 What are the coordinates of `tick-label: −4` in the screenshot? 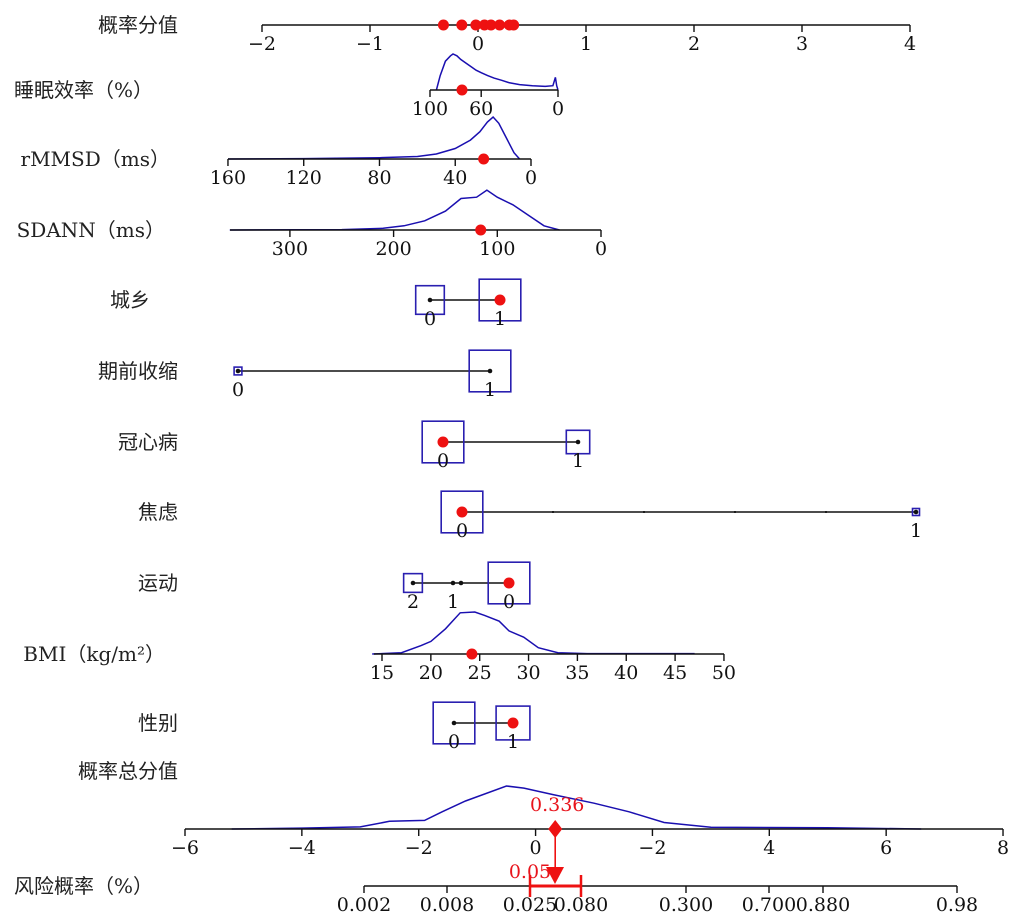 It's located at (302, 848).